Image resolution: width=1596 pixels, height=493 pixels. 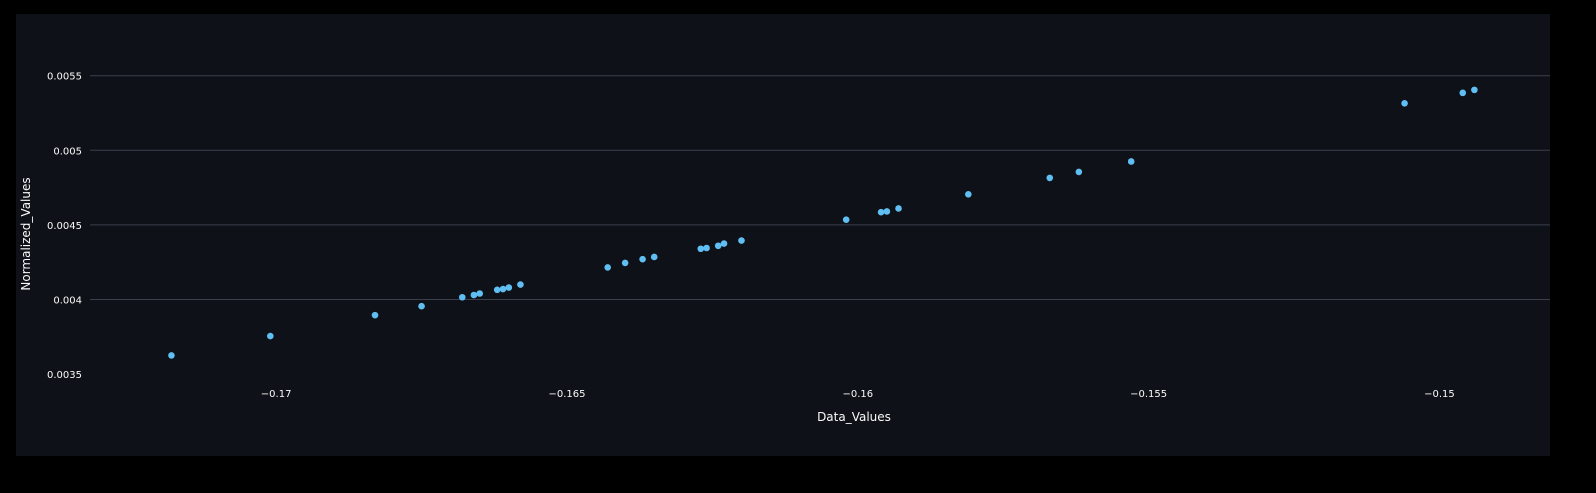 I want to click on y-tick-label: 0.0055, so click(x=64, y=77).